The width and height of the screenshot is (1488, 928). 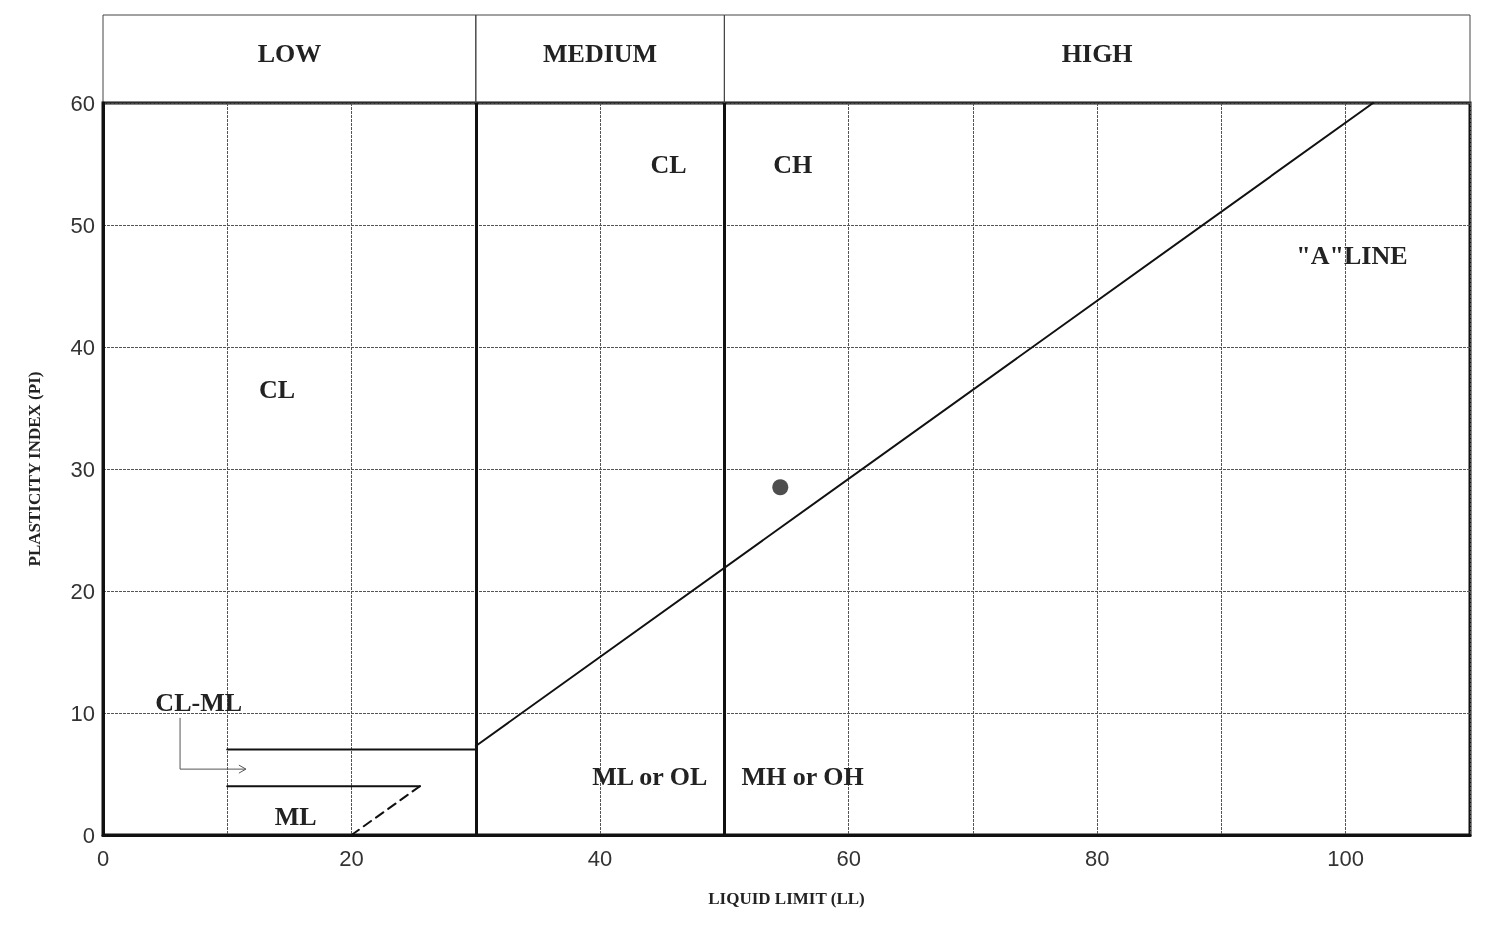 What do you see at coordinates (82, 225) in the screenshot?
I see `y-tick-label: 50` at bounding box center [82, 225].